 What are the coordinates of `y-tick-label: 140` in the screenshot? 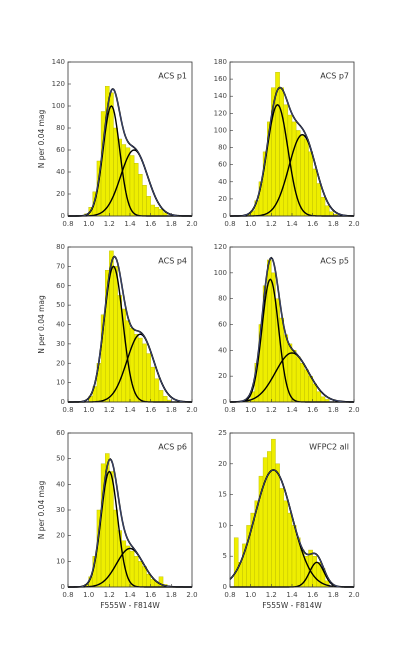 It's located at (58, 62).